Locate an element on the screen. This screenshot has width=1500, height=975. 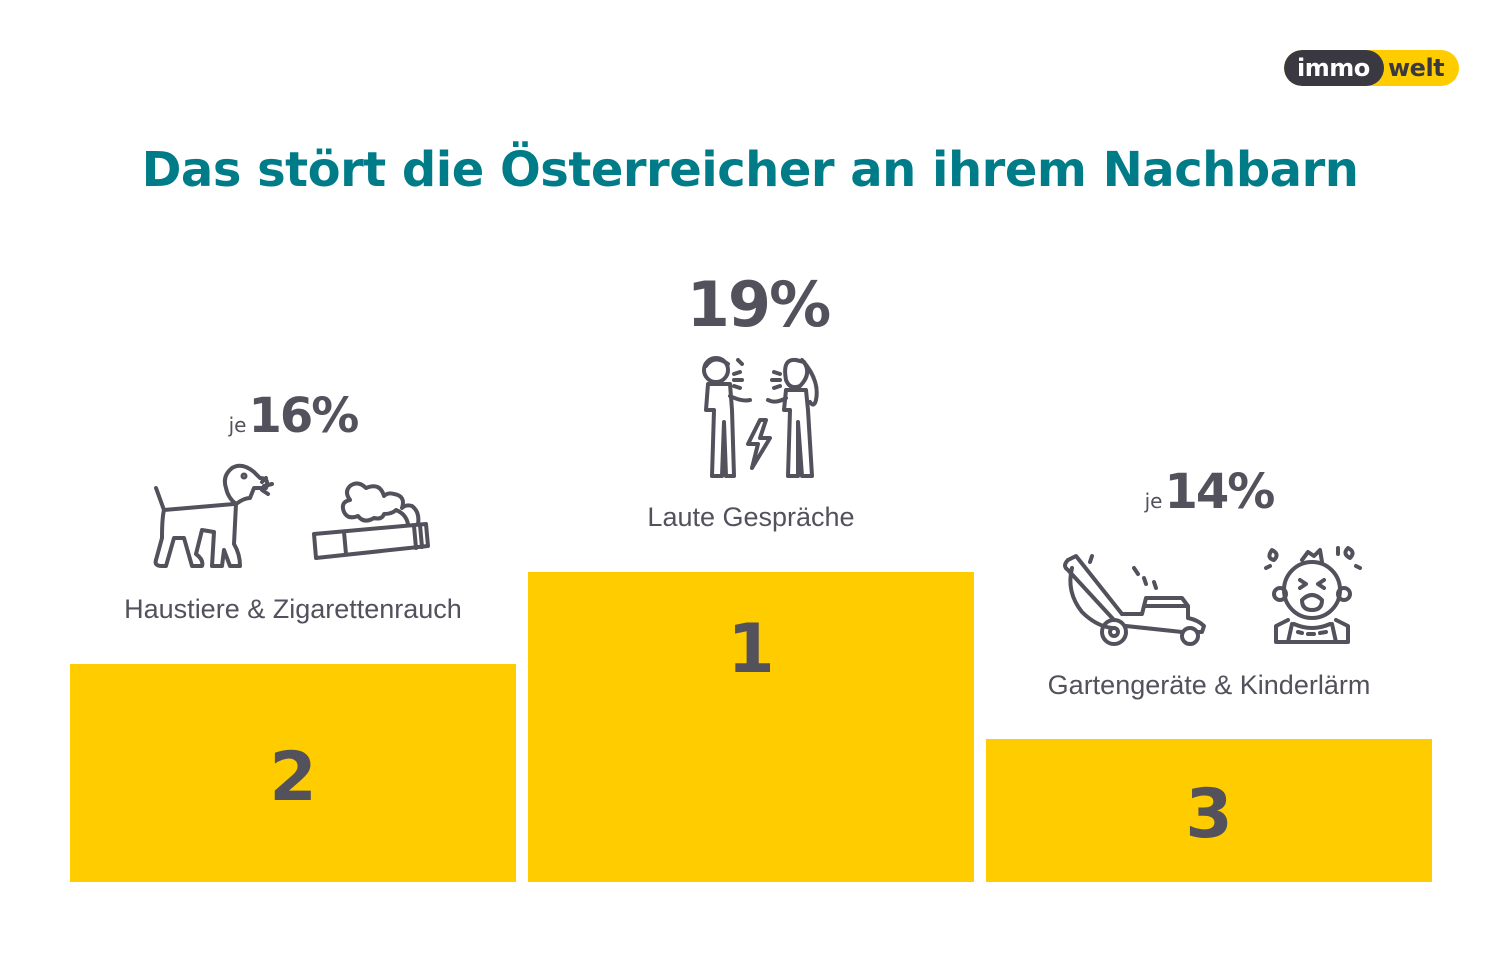
label-place-3: Gartengeräte & Kinderlärm is located at coordinates (1209, 685).